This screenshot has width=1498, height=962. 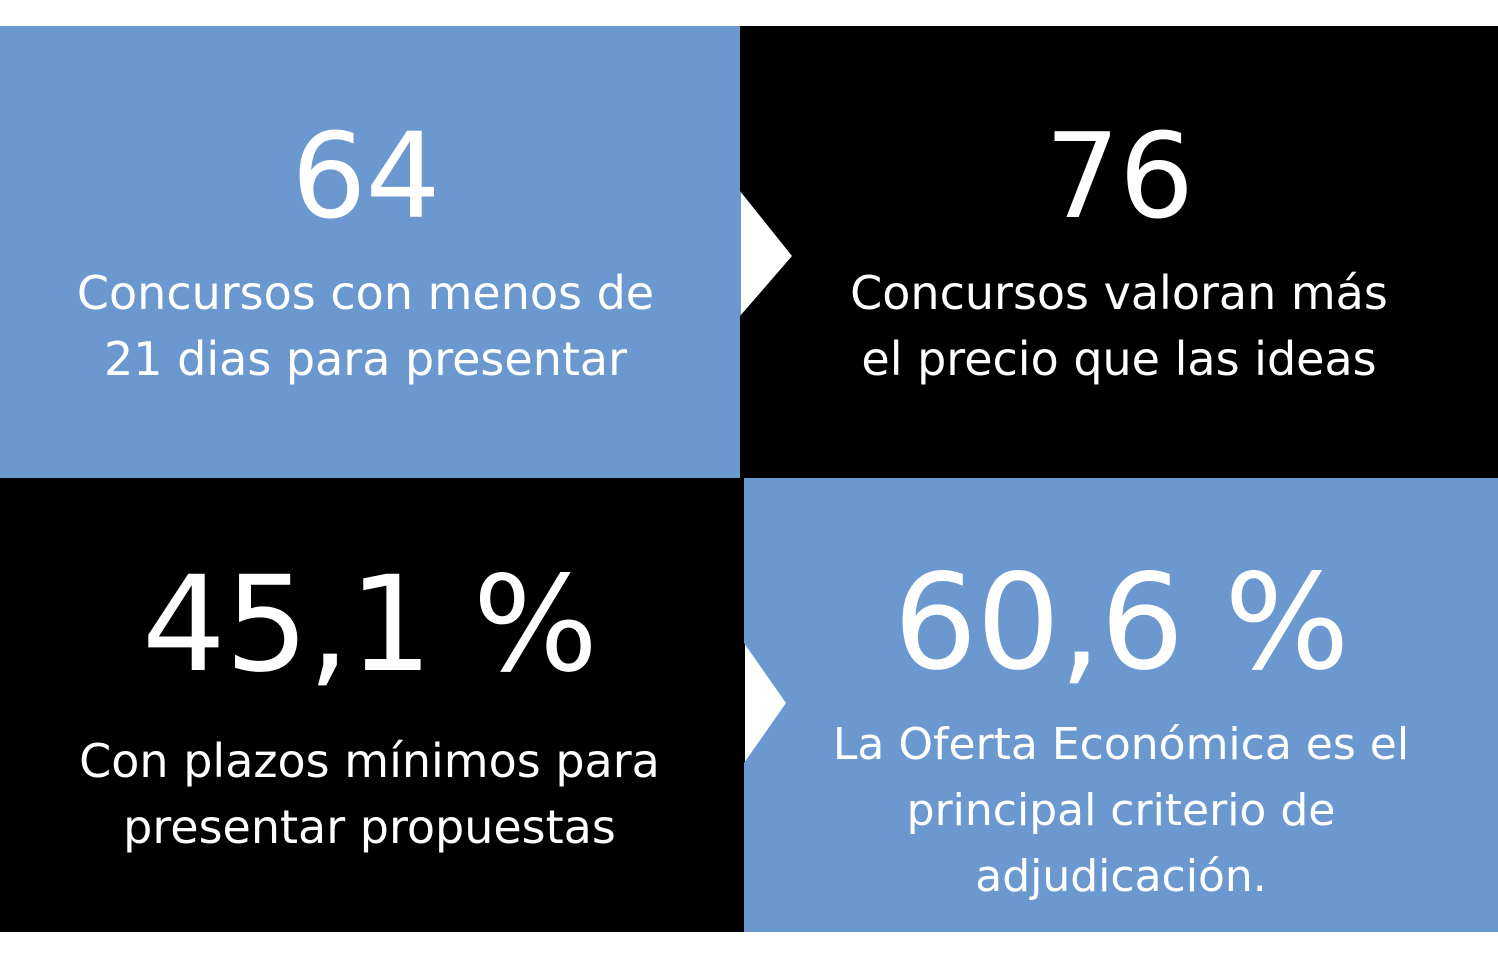 I want to click on stat-value: 76, so click(x=1119, y=176).